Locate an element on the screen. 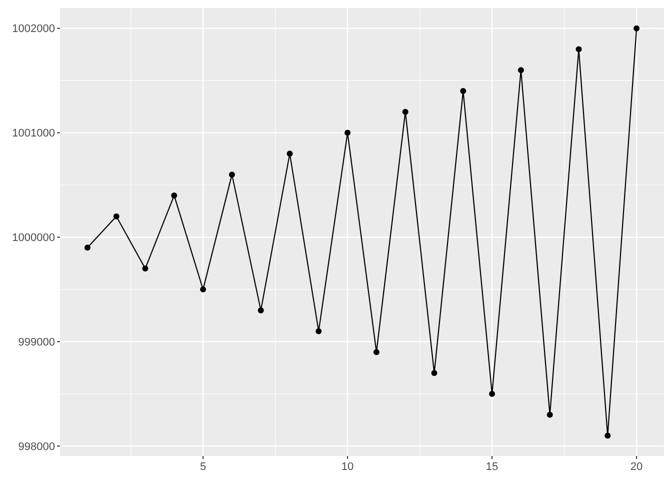  x-tick-label: 10 is located at coordinates (347, 467).